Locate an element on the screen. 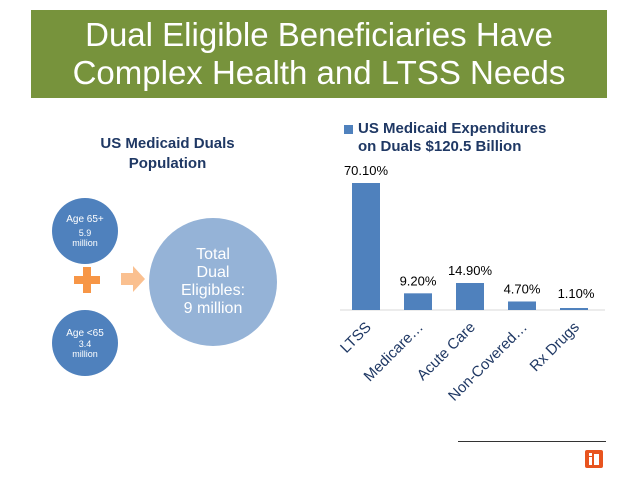  age-65-plus-value: 5.9 is located at coordinates (85, 233).